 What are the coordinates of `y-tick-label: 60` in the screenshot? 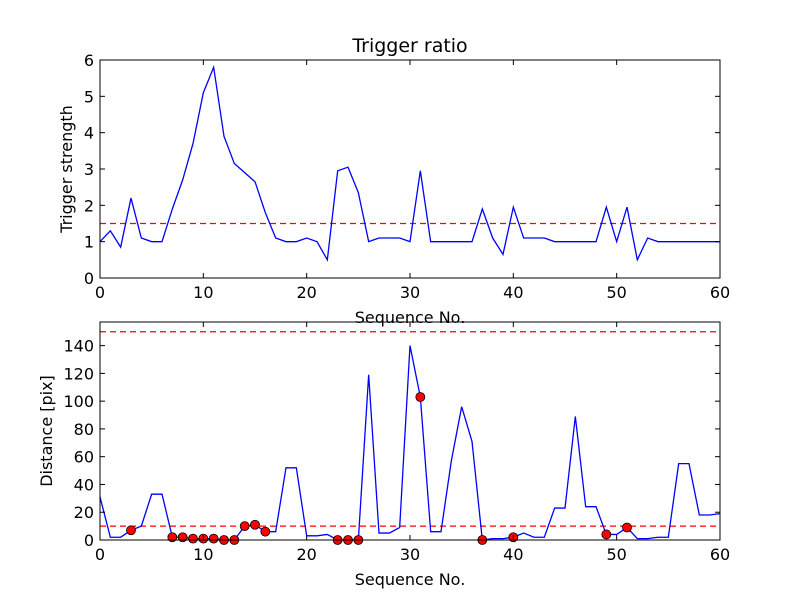 It's located at (84, 457).